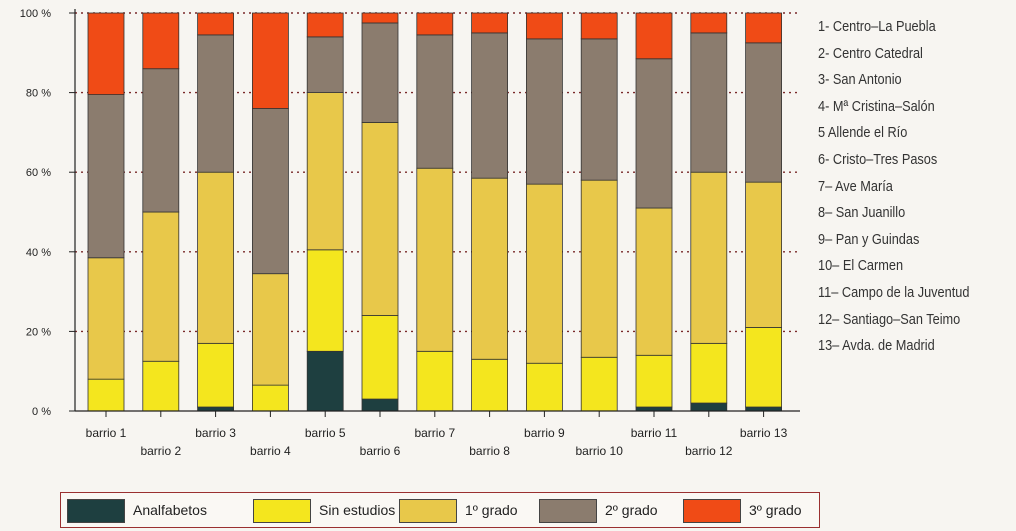  Describe the element at coordinates (38, 173) in the screenshot. I see `y-tick-label: 60 %` at that location.